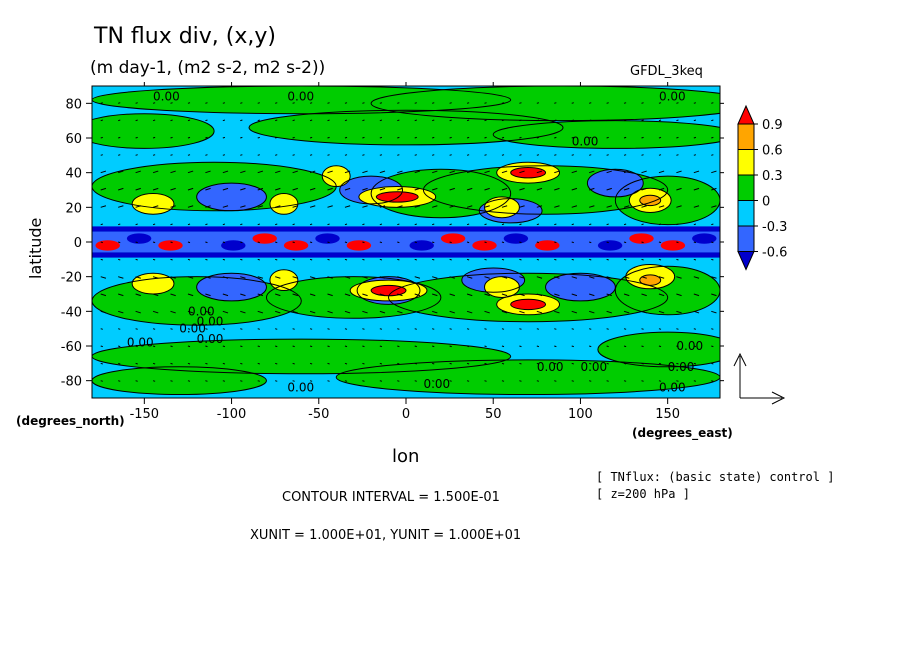  Describe the element at coordinates (71, 347) in the screenshot. I see `y-tick-label: -60` at that location.